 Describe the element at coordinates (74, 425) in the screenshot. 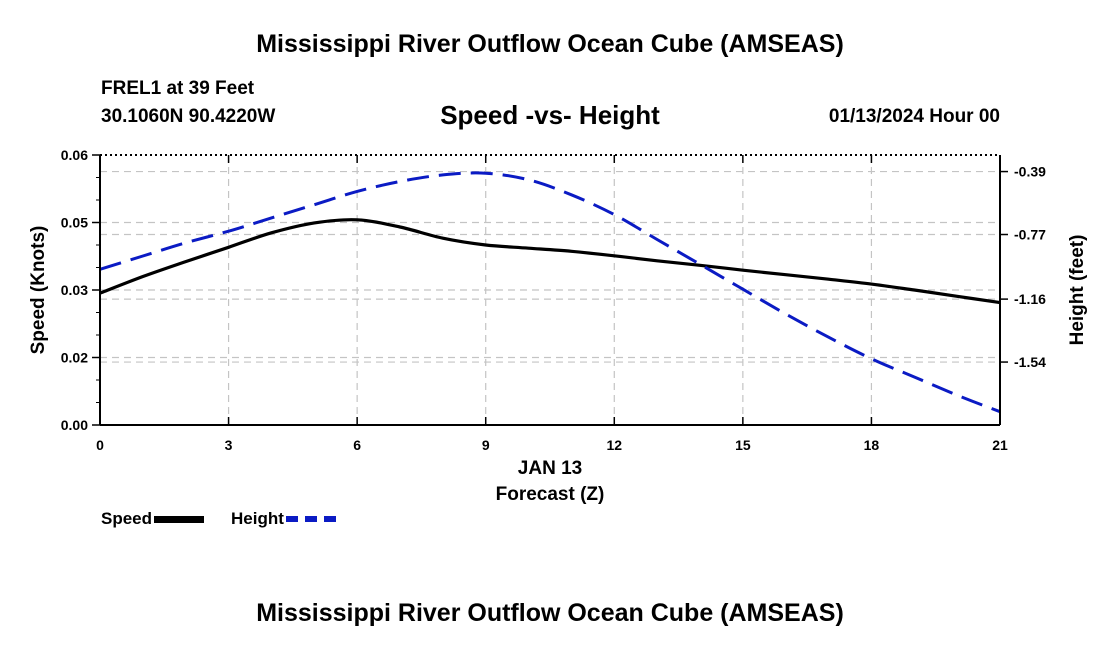

I see `y-tick-label: 0.00` at that location.